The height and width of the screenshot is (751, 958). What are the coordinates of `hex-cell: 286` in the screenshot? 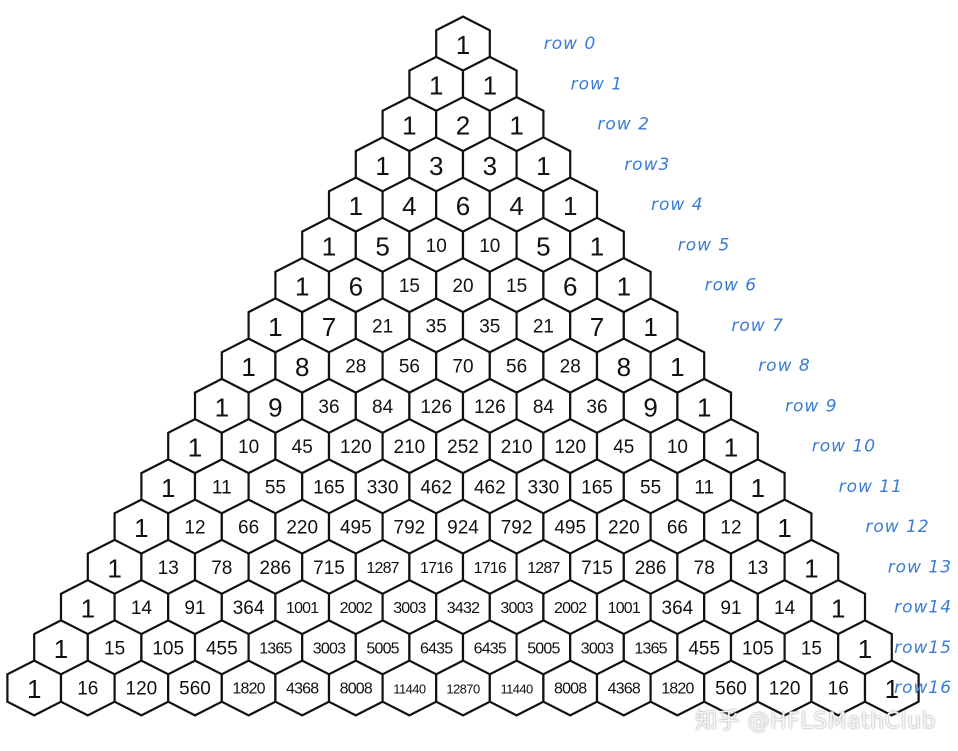 It's located at (275, 567).